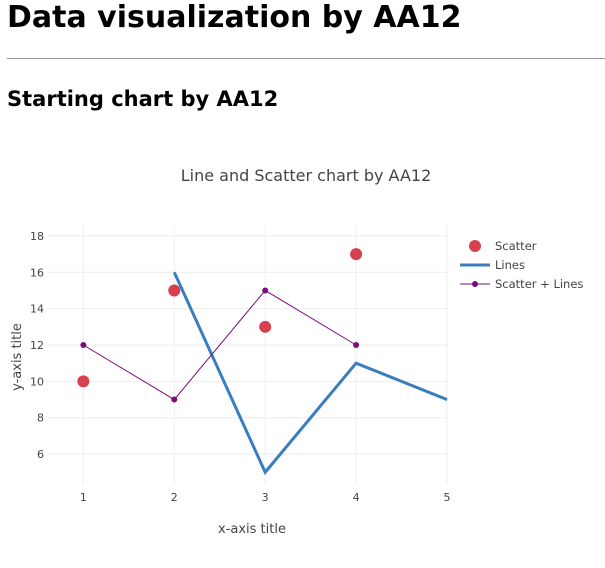  I want to click on y-tick-label: 14, so click(37, 309).